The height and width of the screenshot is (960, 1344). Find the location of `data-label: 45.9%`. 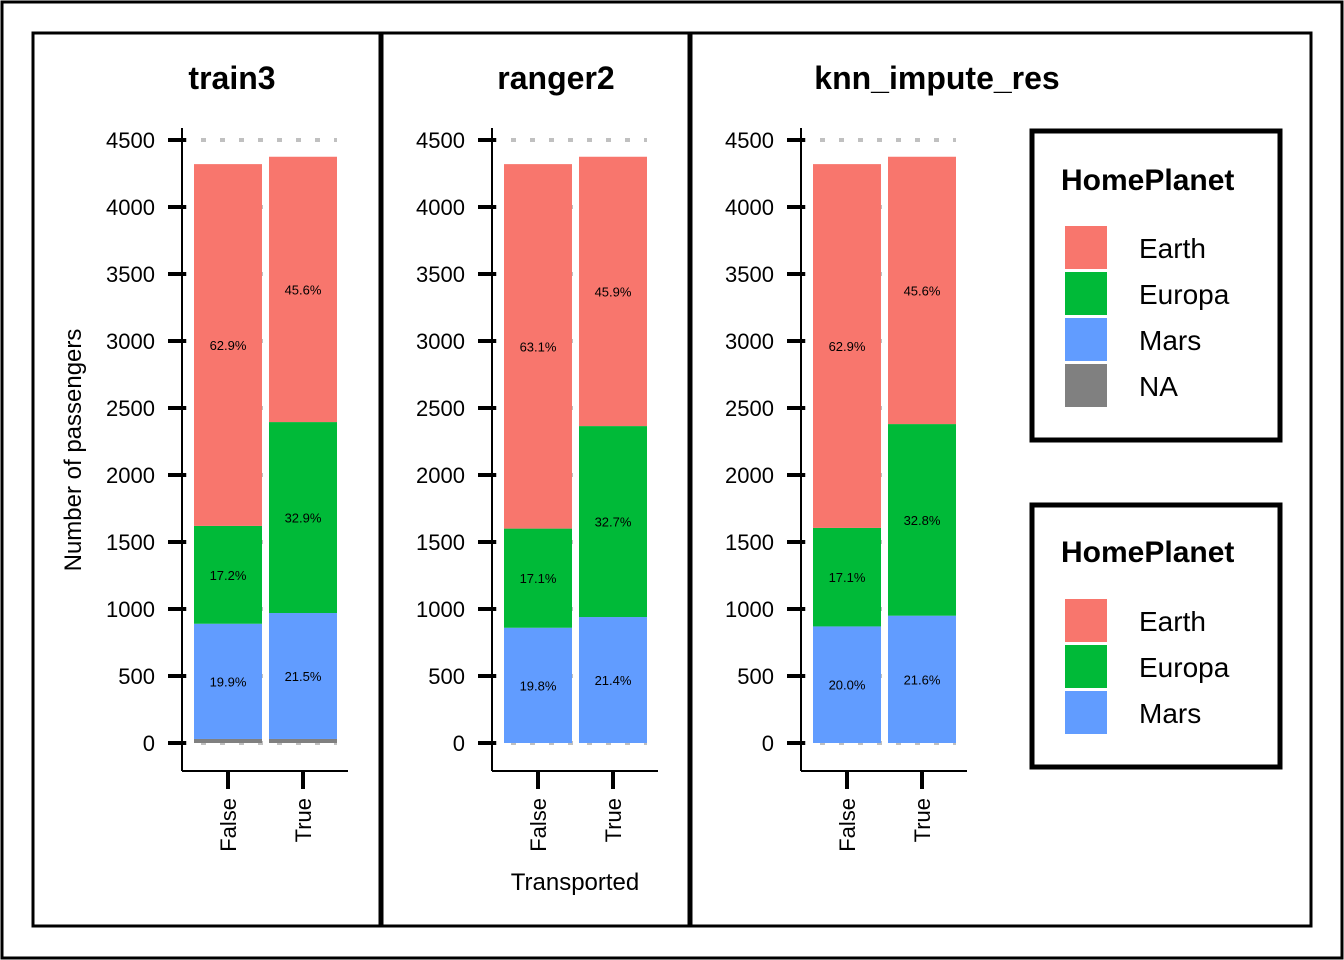

data-label: 45.9% is located at coordinates (613, 291).